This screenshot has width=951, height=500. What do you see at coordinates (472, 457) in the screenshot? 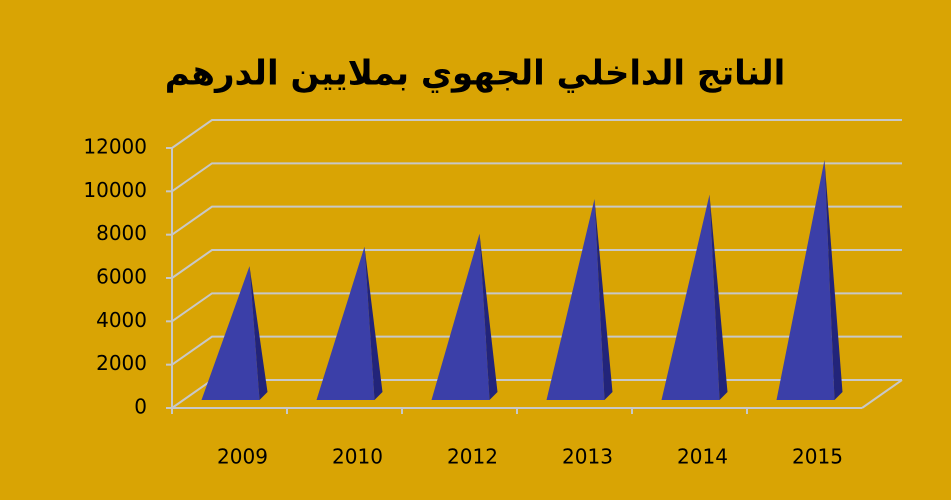
I see `x-tick-label: 2012` at bounding box center [472, 457].